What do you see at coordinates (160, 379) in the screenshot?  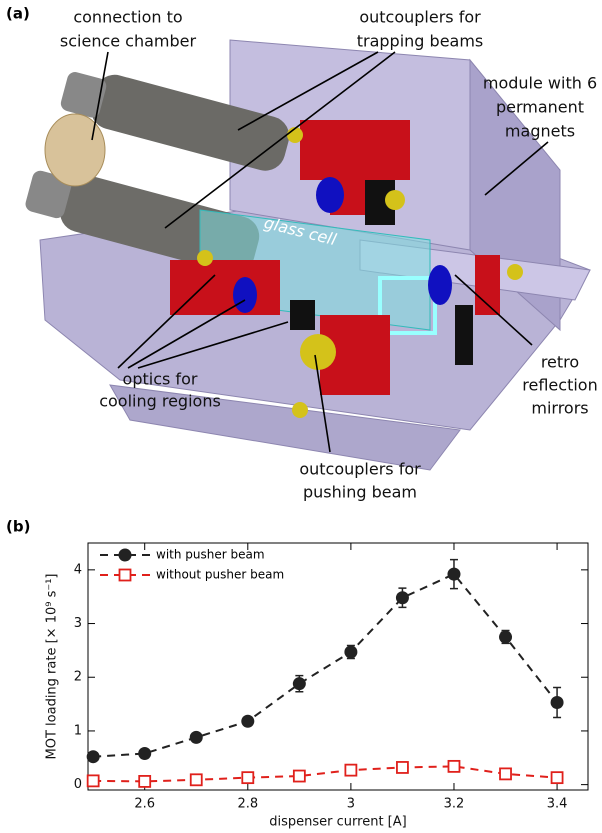 I see `annotation: optics for` at bounding box center [160, 379].